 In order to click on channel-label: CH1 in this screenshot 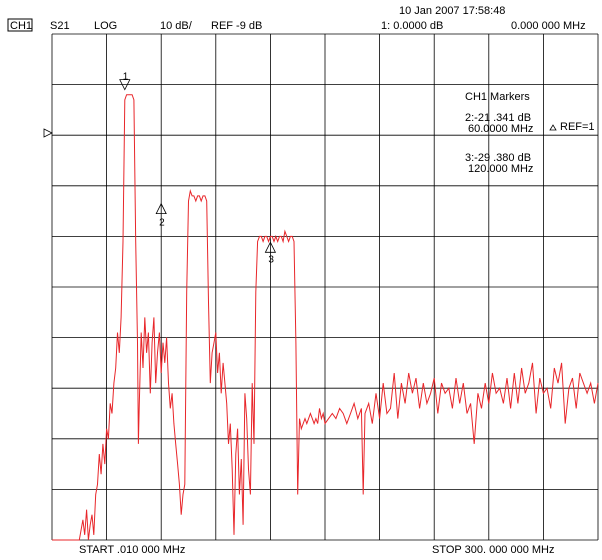, I will do `click(21, 26)`.